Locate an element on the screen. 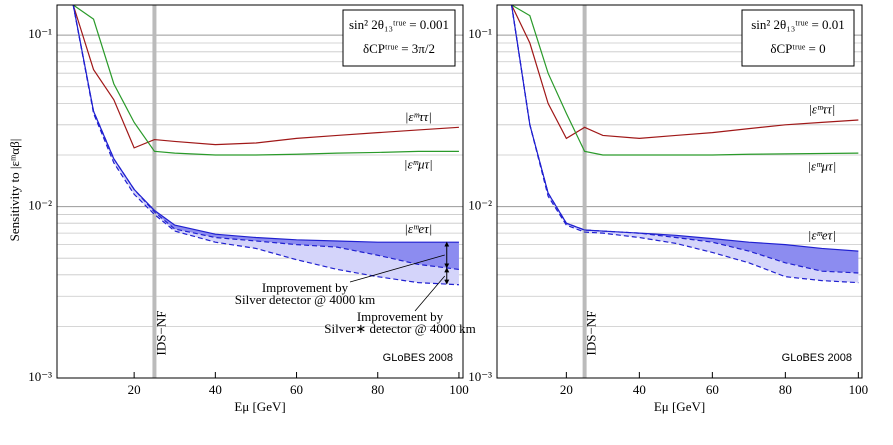 Image resolution: width=893 pixels, height=445 pixels. parameter-text: δCPᵗʳᵘᵉ = 3π/2 is located at coordinates (399, 48).